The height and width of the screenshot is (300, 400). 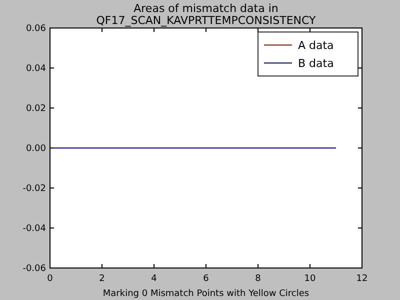 I want to click on x-tick-label: 10, so click(x=310, y=279).